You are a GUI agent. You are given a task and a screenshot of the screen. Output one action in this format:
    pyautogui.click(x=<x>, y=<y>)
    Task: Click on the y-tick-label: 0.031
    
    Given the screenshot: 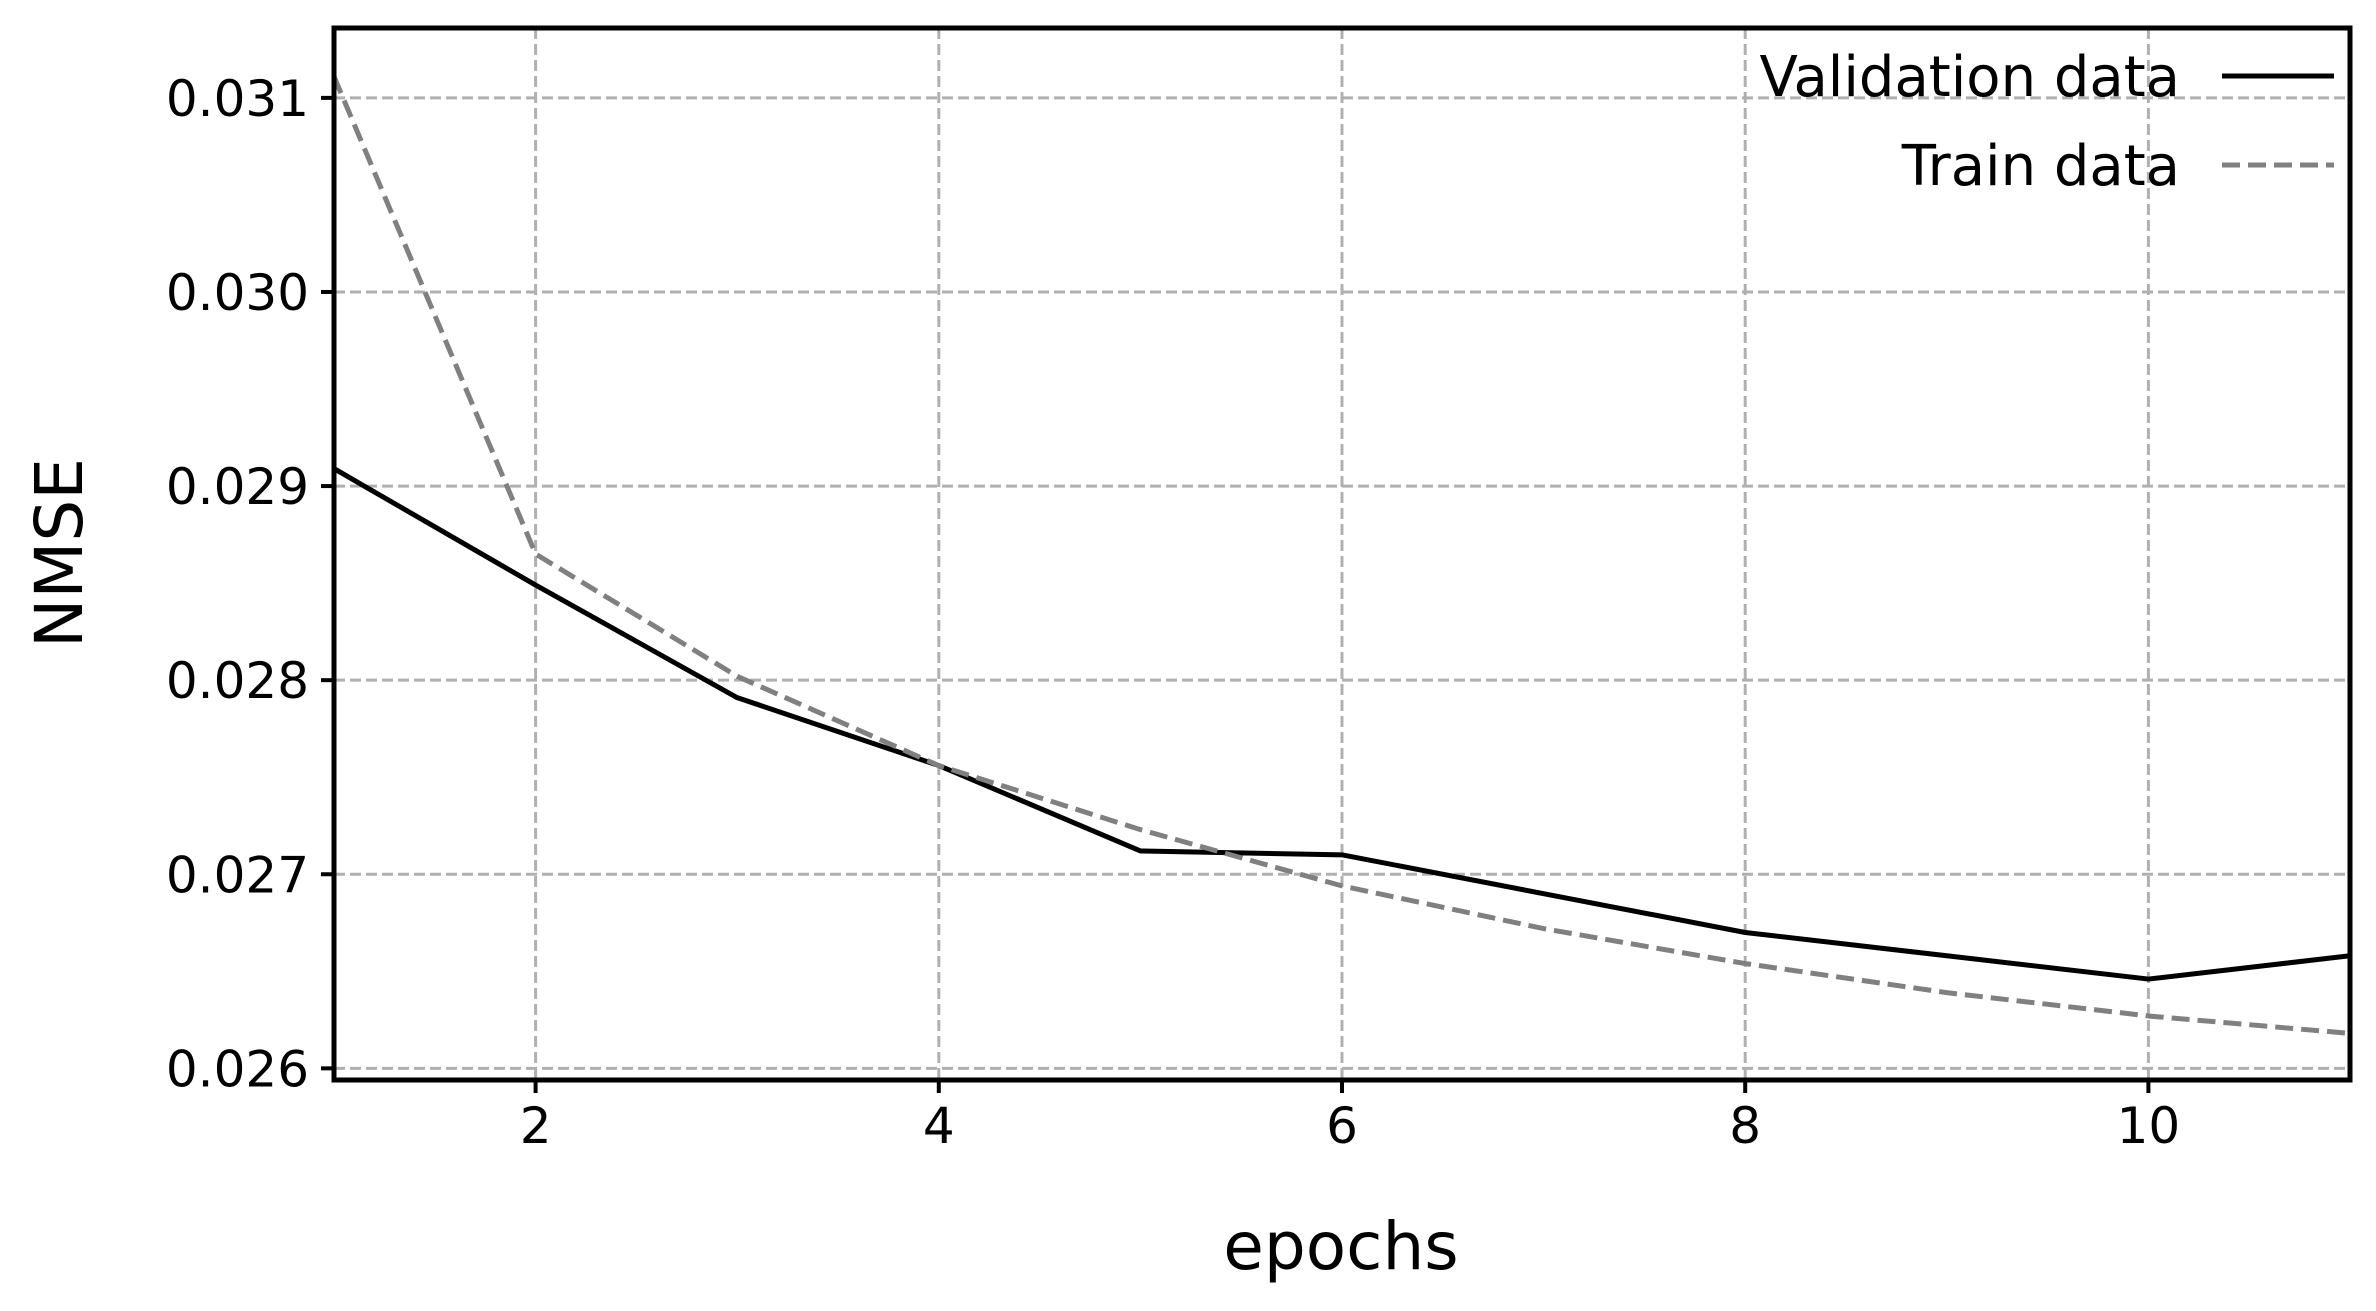 What is the action you would take?
    pyautogui.click(x=237, y=99)
    